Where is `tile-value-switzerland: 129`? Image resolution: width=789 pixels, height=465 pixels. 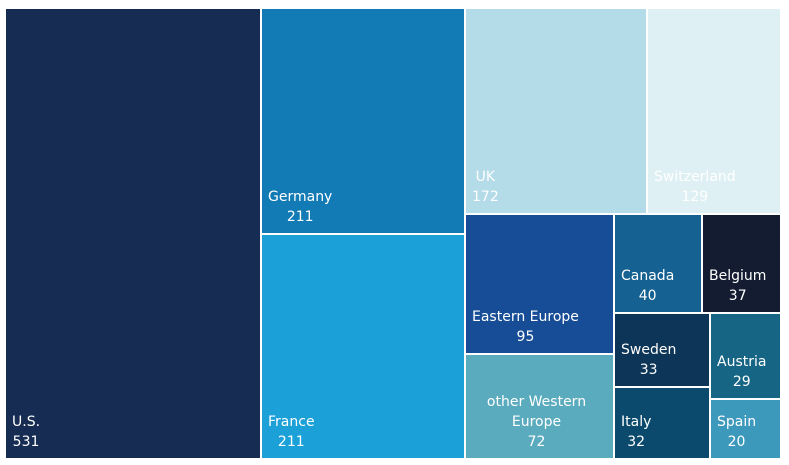
tile-value-switzerland: 129 is located at coordinates (695, 197).